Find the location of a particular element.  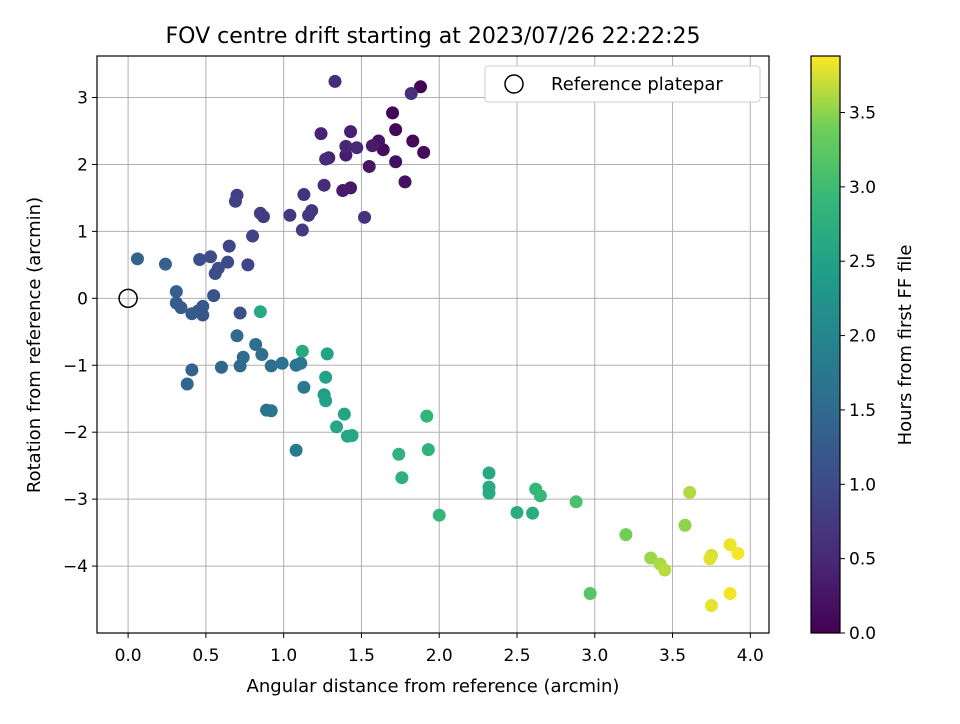

y-tick-label: −2 is located at coordinates (75, 433).